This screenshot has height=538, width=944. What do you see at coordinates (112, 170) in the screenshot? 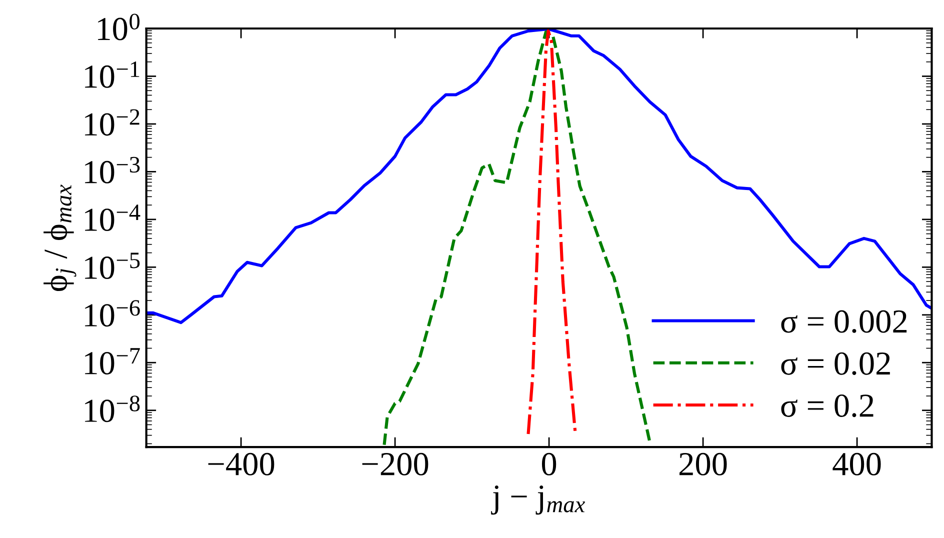
I see `y-tick-label: 10$^{−3}$` at bounding box center [112, 170].